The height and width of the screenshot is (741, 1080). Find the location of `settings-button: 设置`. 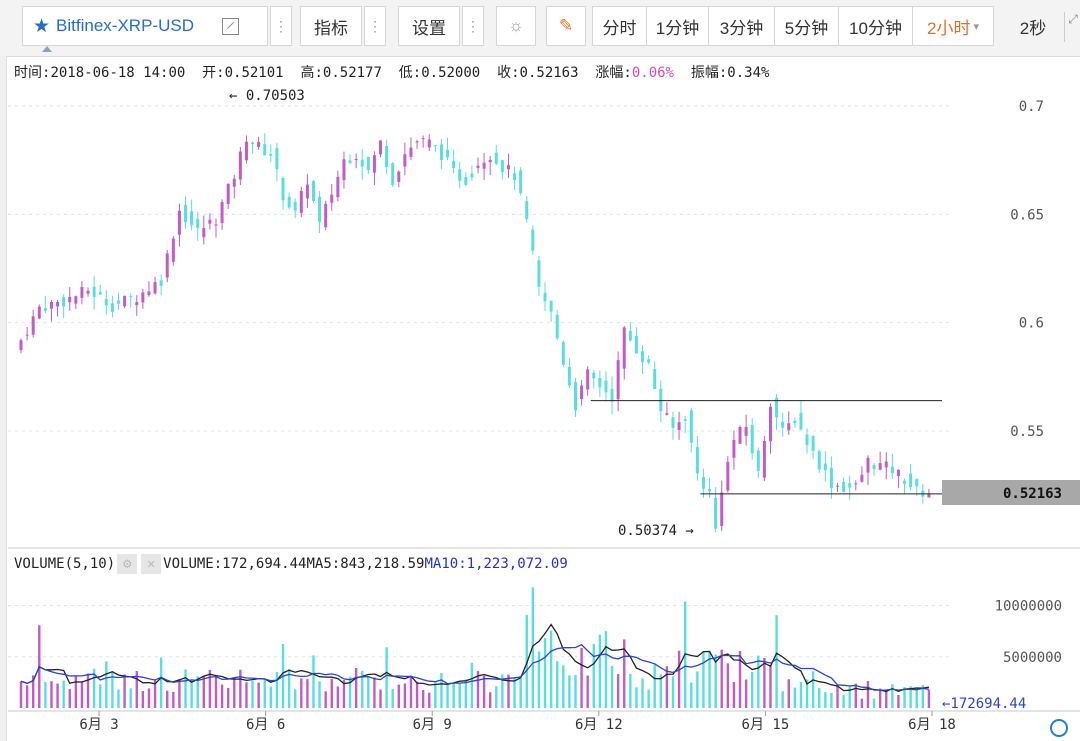

settings-button: 设置 is located at coordinates (429, 26).